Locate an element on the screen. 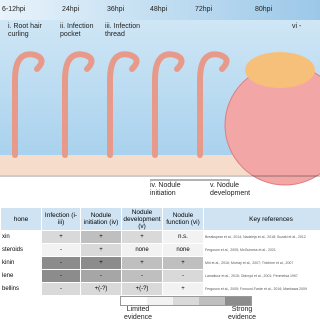 The image size is (320, 320). stage-label: iii. Infection thread is located at coordinates (123, 30).